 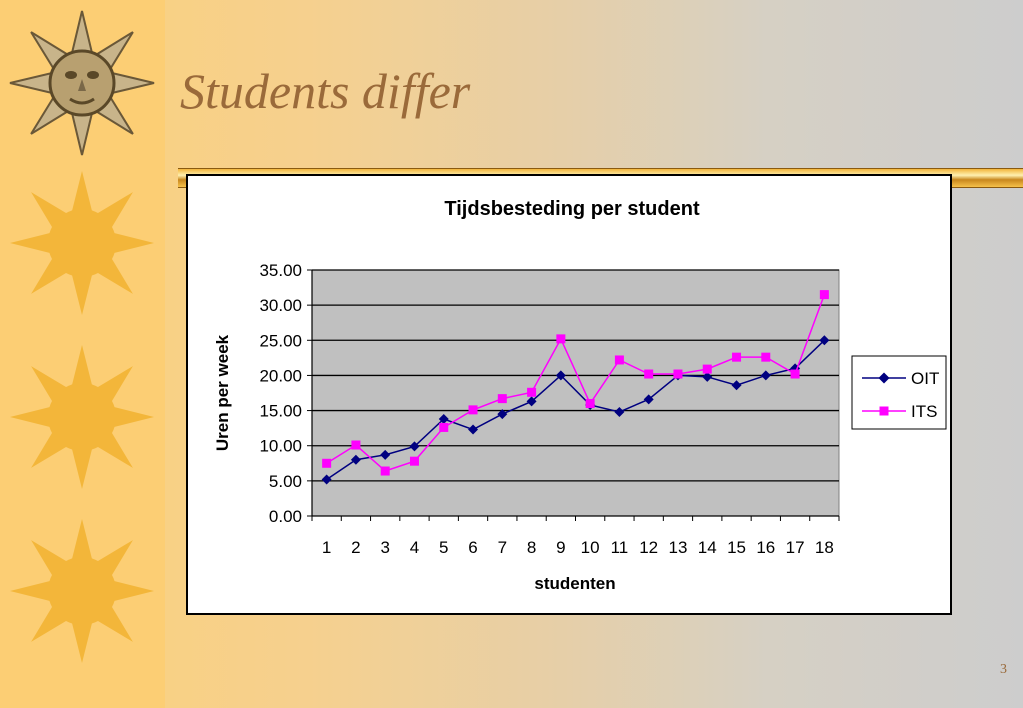 What do you see at coordinates (443, 547) in the screenshot?
I see `x-tick-label: 5` at bounding box center [443, 547].